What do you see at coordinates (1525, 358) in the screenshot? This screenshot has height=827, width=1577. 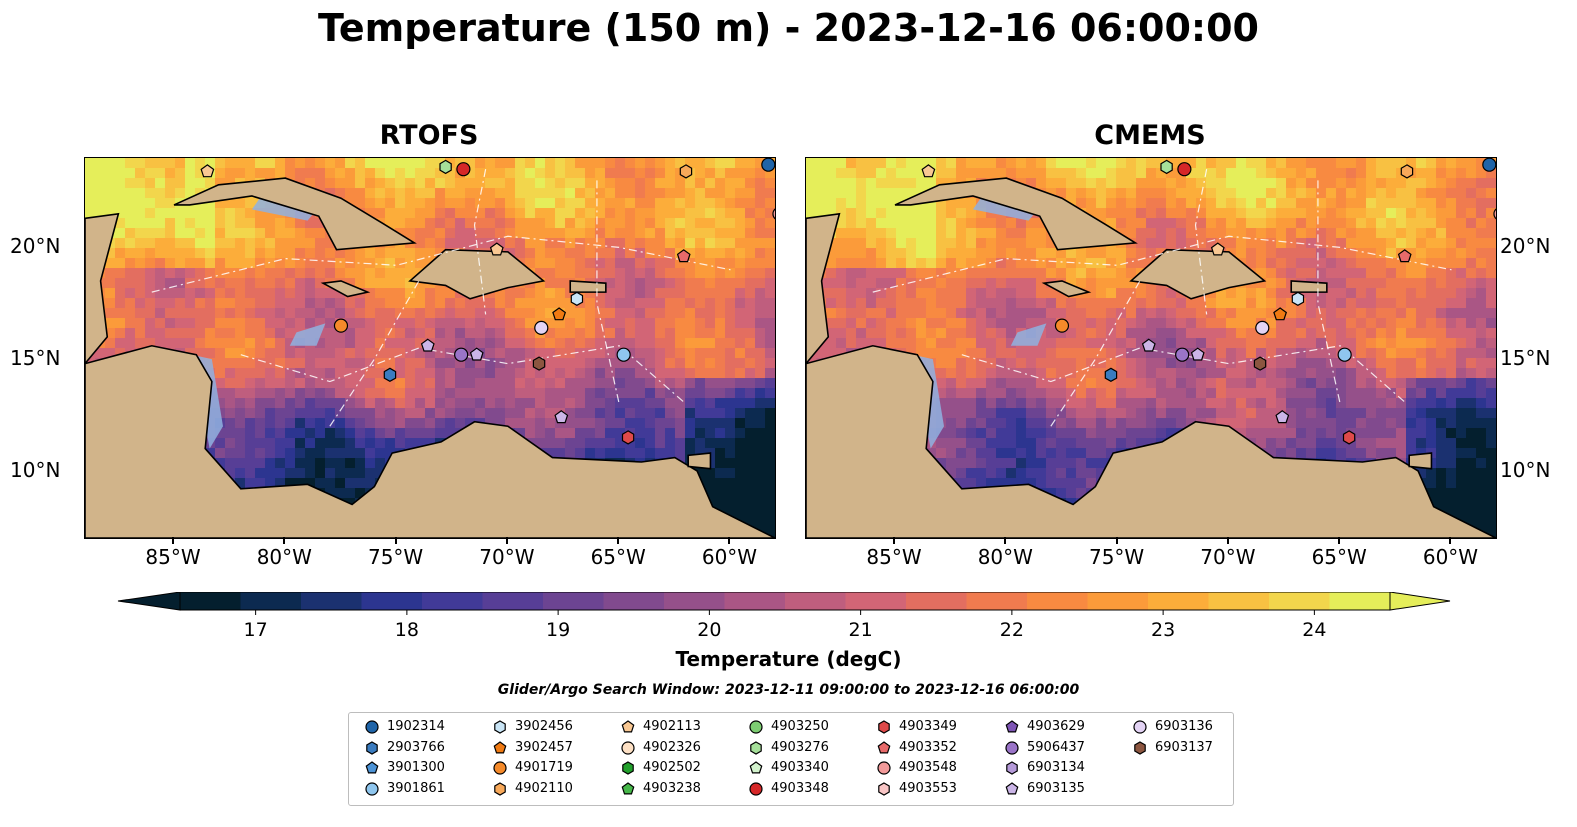 I see `y-tick-label-cmems: 15°N` at bounding box center [1525, 358].